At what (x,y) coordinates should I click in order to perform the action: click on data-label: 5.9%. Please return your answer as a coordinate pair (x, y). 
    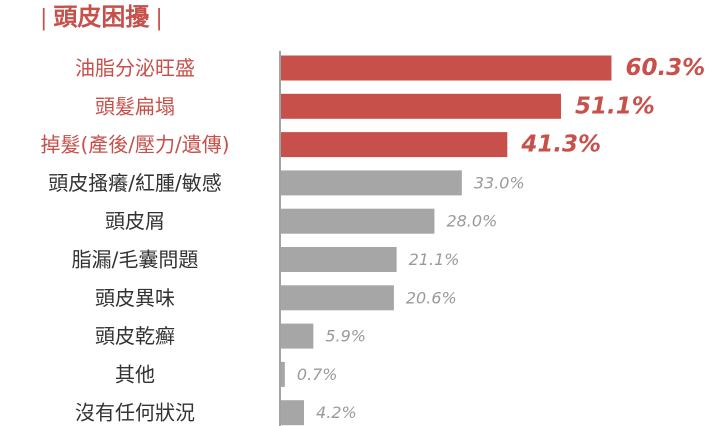
    Looking at the image, I should click on (345, 336).